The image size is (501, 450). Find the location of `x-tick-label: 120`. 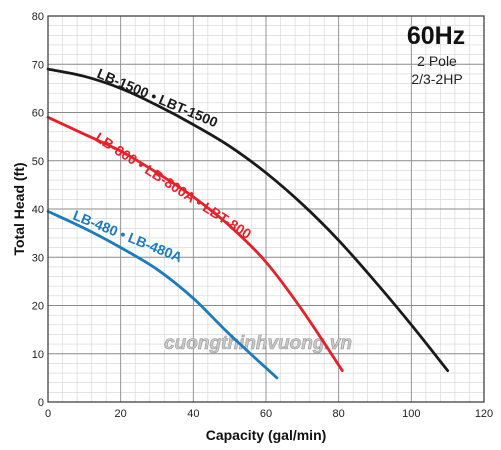

x-tick-label: 120 is located at coordinates (484, 414).